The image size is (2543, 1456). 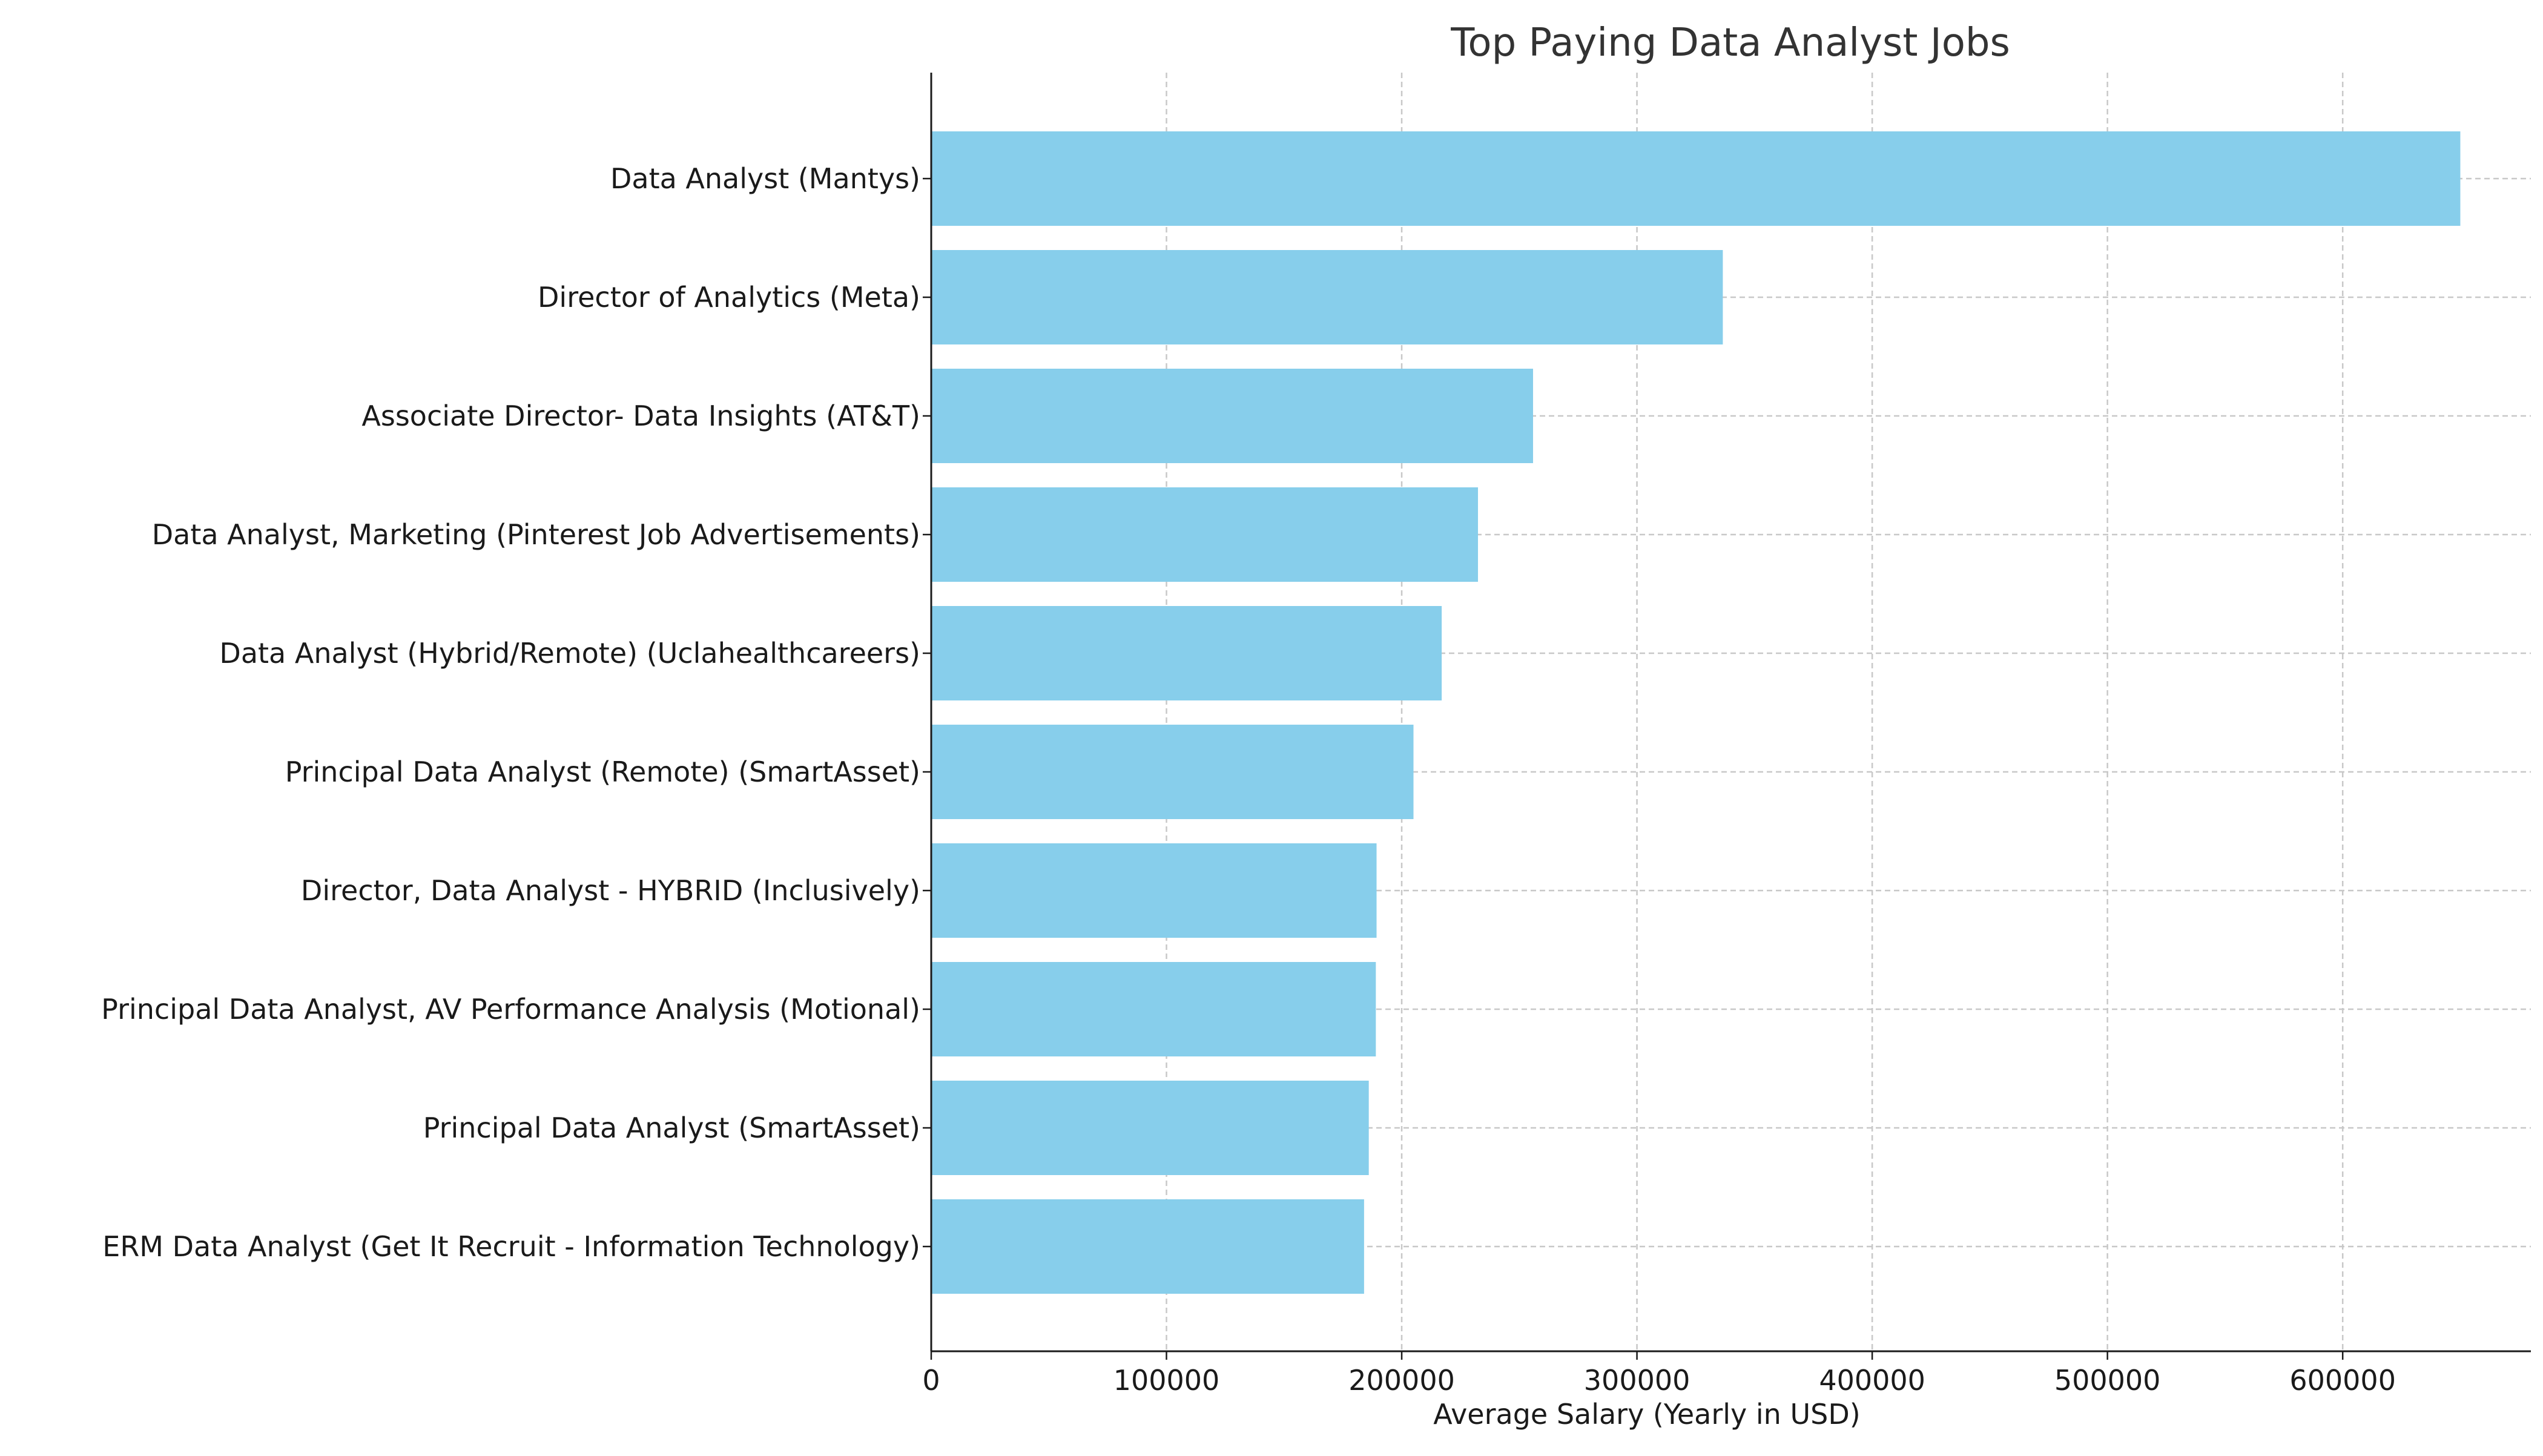 I want to click on x-tick-label: 0, so click(x=931, y=1380).